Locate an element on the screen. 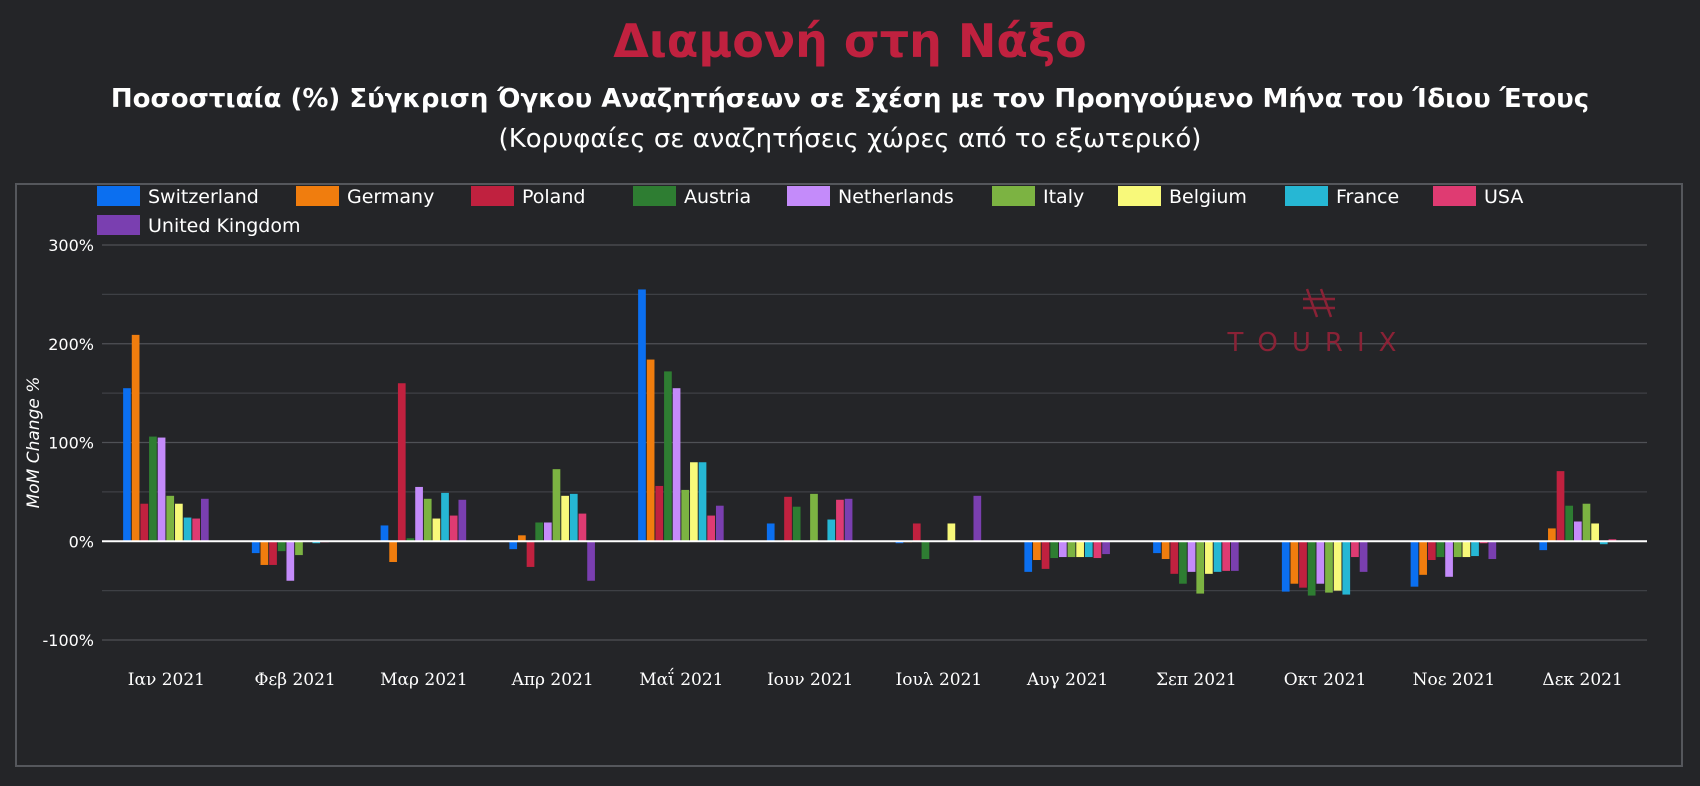  legend-item: Germany is located at coordinates (365, 197).